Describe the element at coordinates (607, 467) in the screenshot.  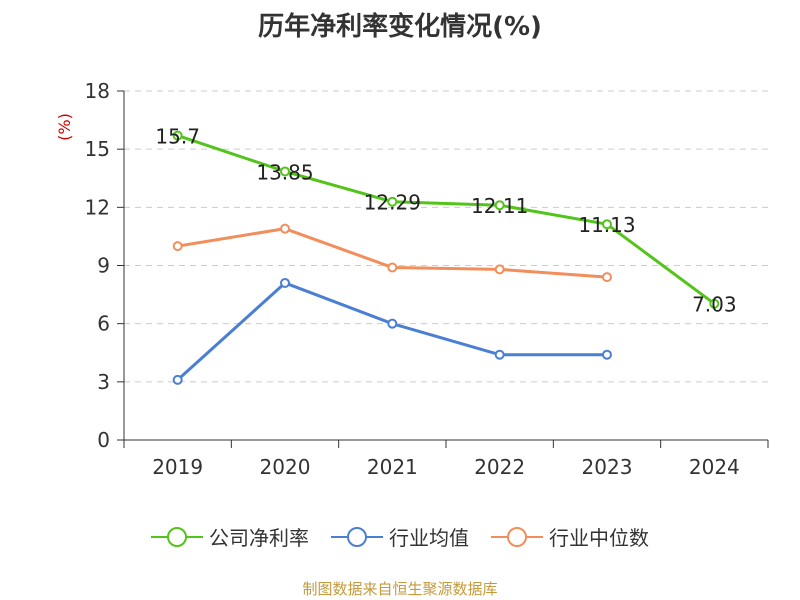
I see `x-tick-label: 2023` at that location.